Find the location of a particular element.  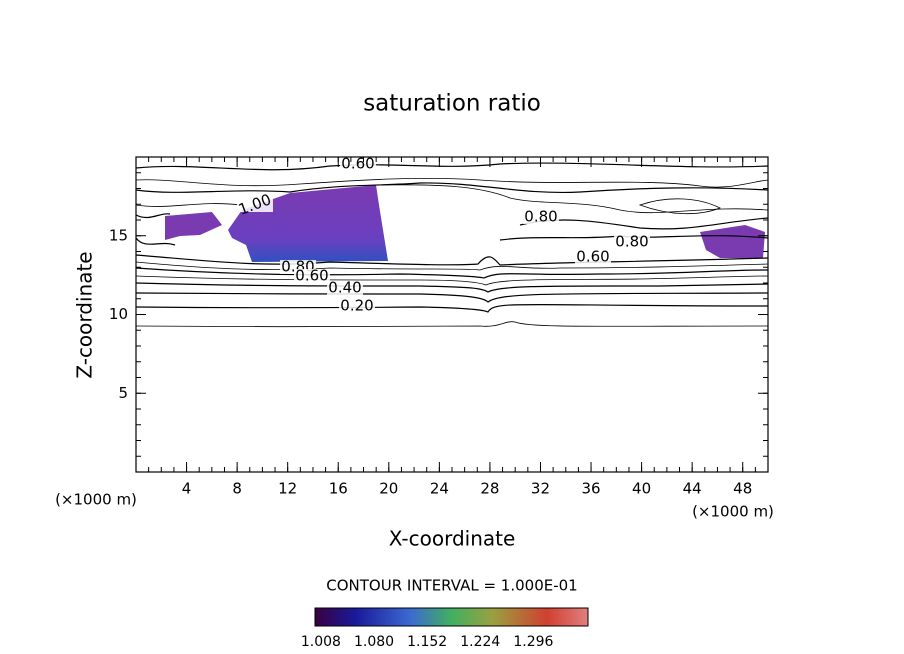

x-tick-label: 16 is located at coordinates (338, 489).